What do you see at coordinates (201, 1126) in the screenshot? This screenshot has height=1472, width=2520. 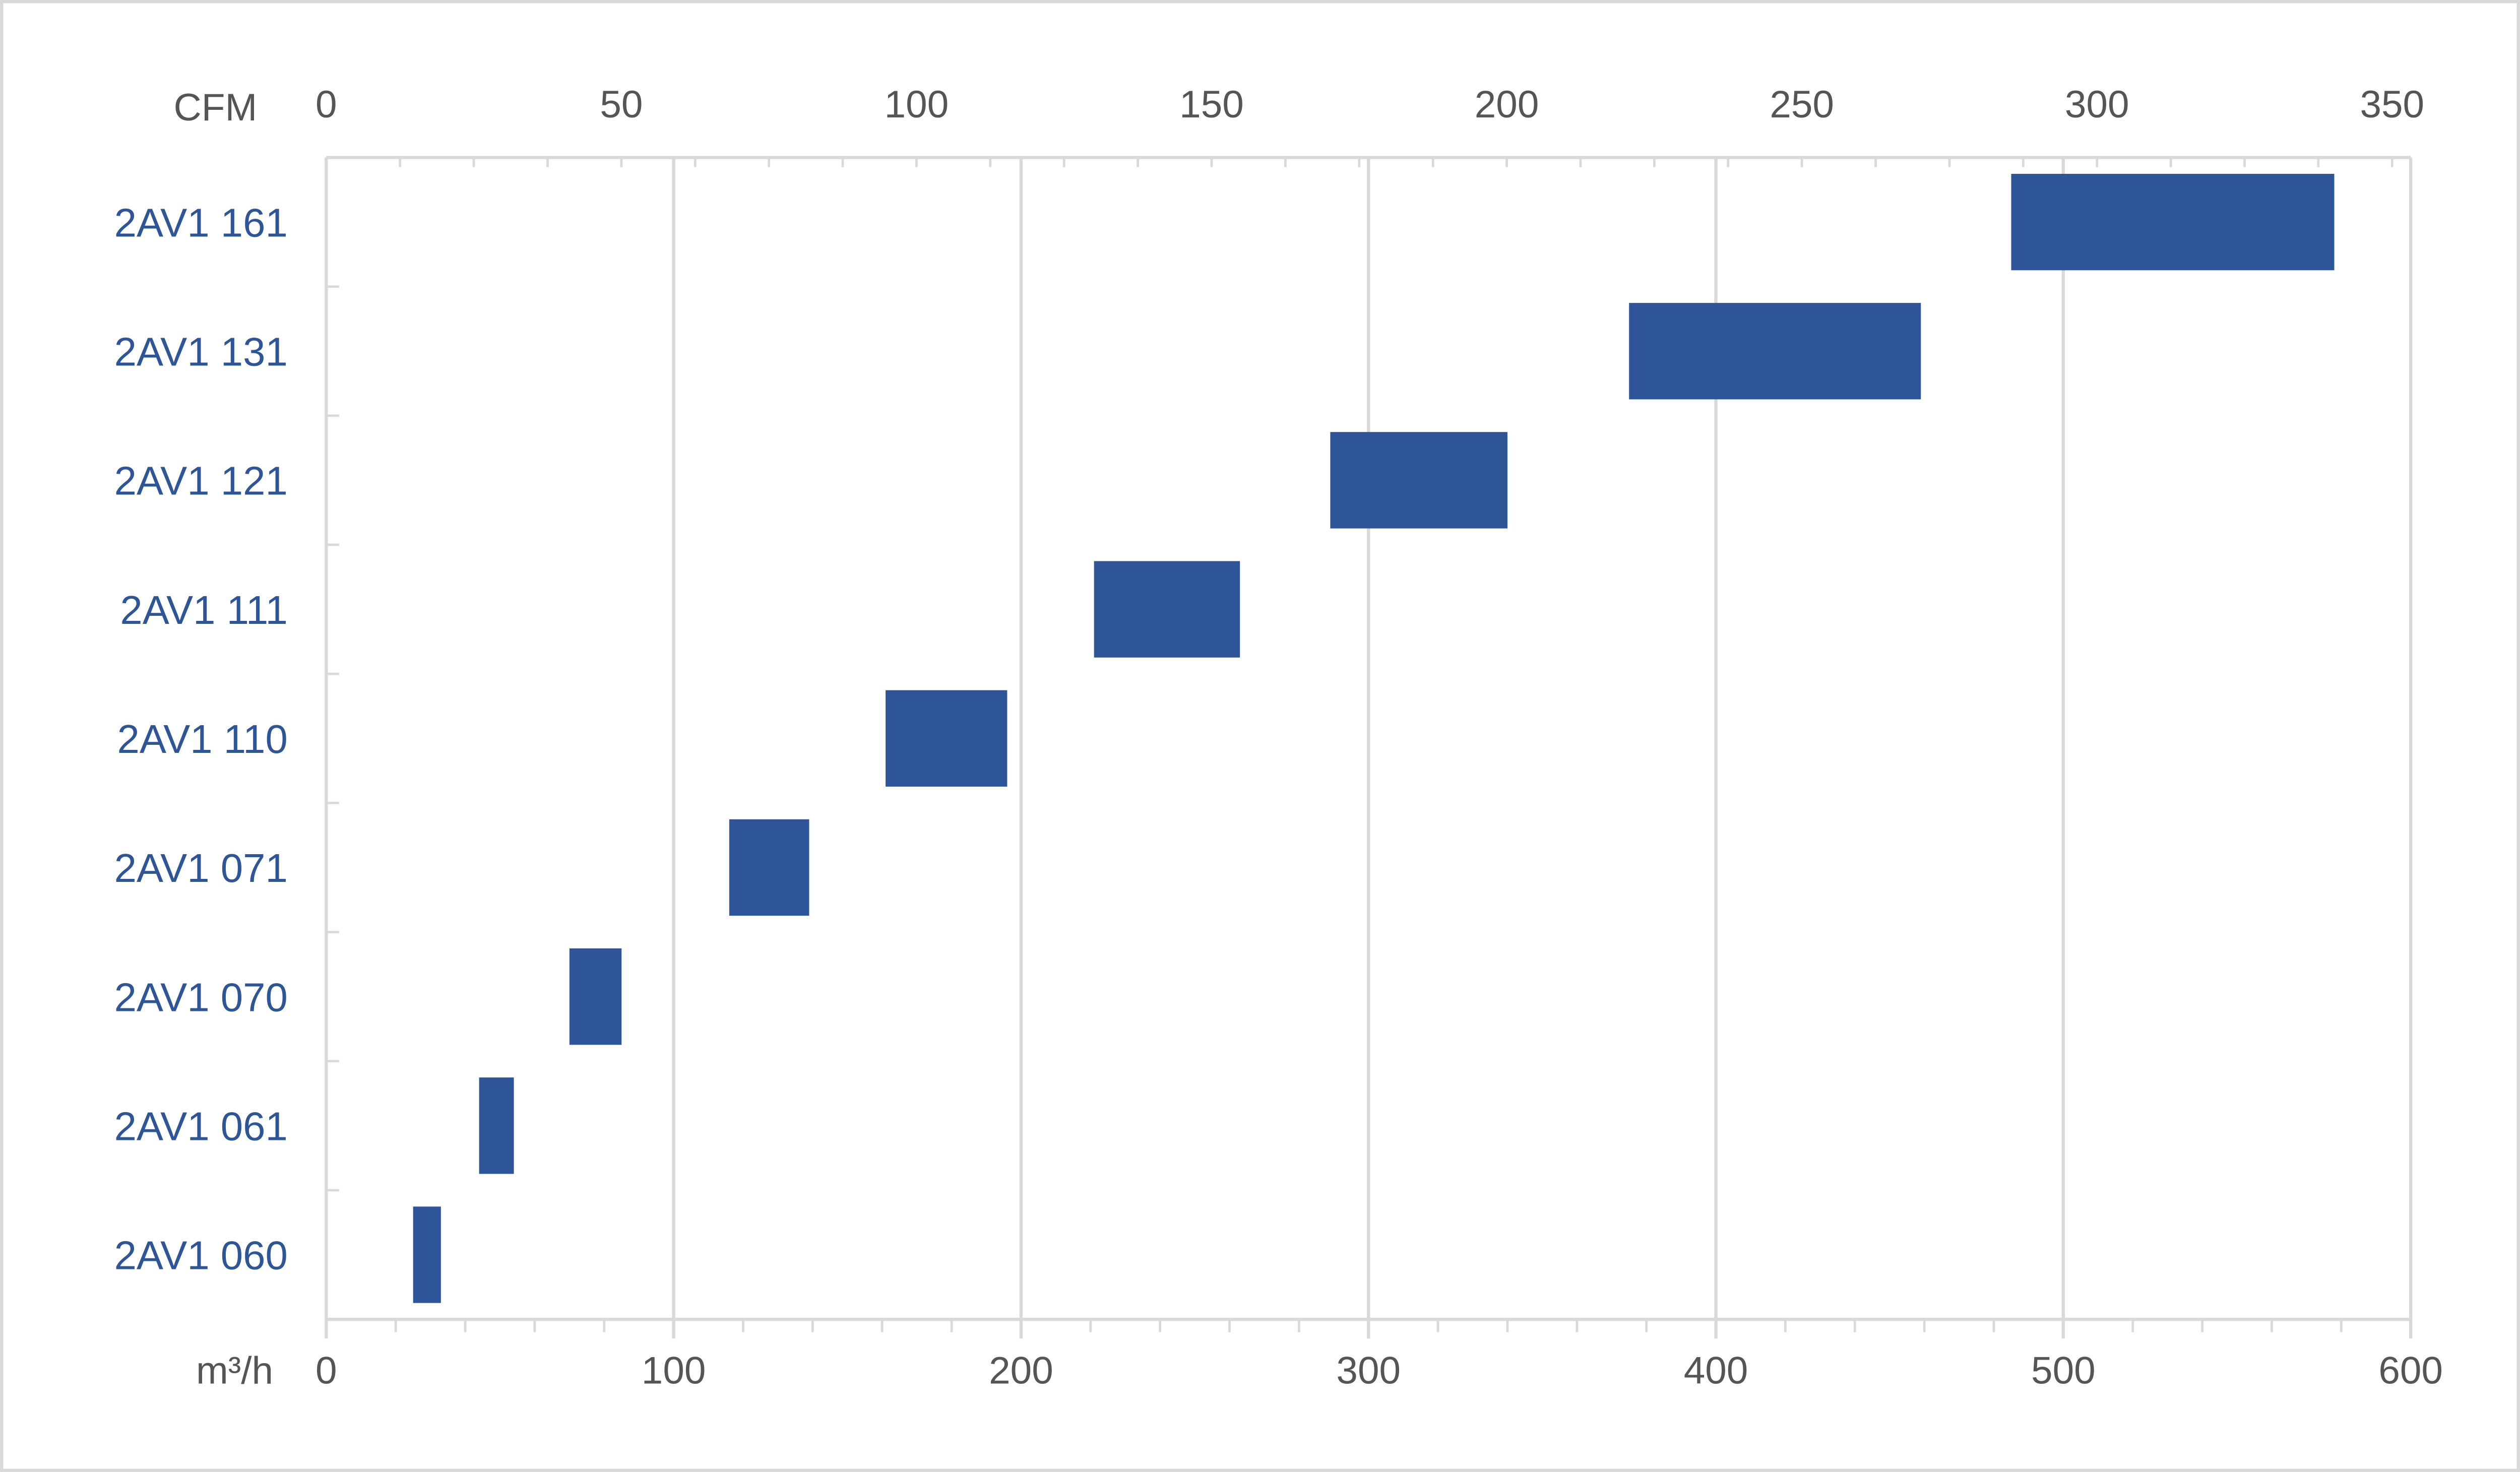 I see `category-label: 2AV1 061` at bounding box center [201, 1126].